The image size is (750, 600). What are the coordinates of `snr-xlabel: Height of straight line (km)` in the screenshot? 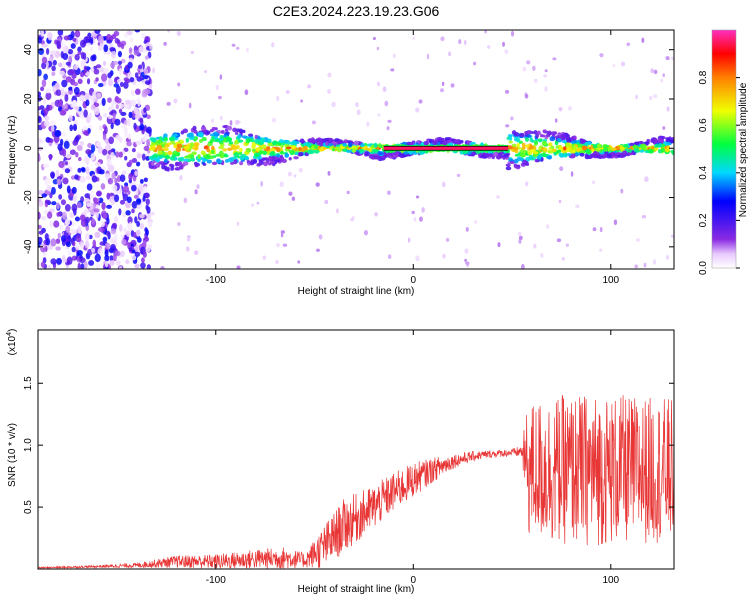 It's located at (356, 589).